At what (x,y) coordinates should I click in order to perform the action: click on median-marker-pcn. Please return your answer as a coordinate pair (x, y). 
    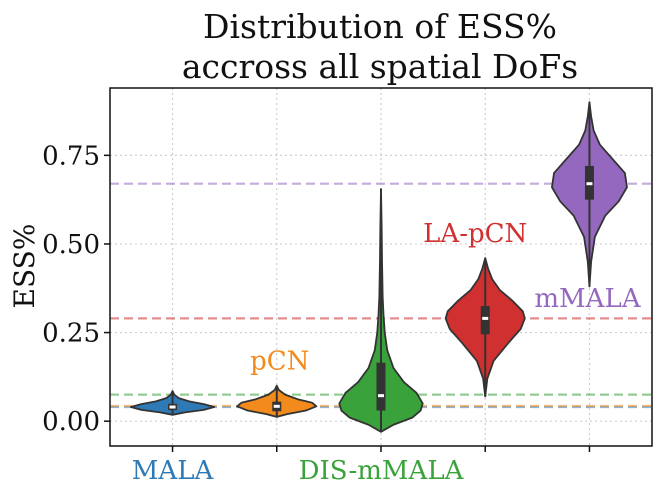
    Looking at the image, I should click on (276, 406).